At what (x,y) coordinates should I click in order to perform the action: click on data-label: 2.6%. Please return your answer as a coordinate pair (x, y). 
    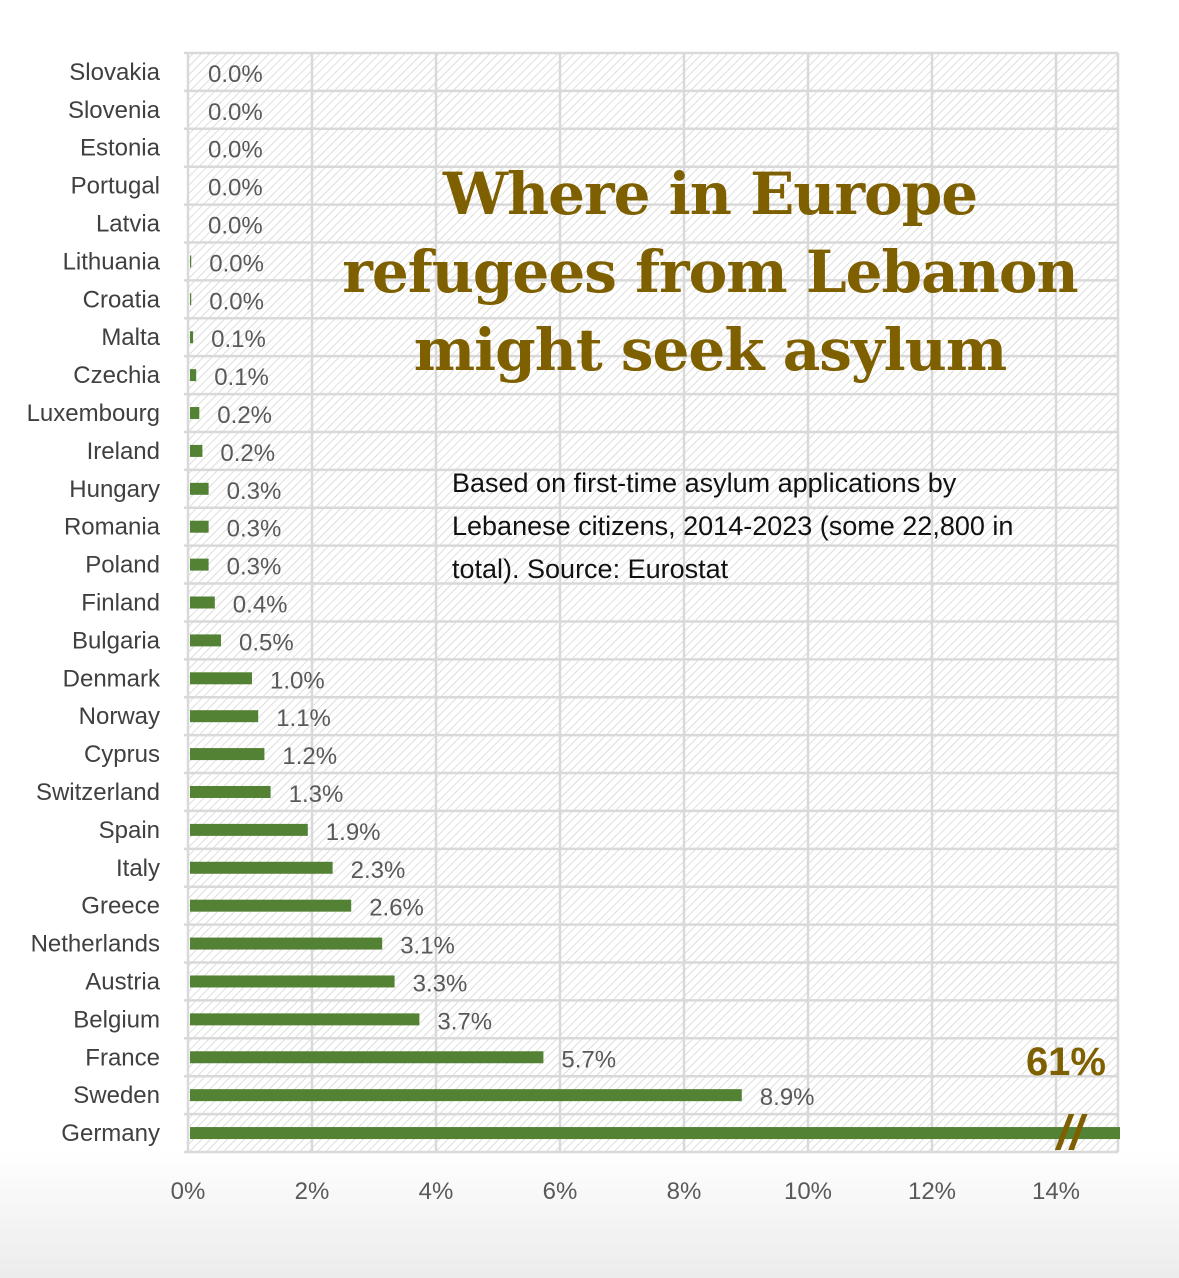
    Looking at the image, I should click on (396, 908).